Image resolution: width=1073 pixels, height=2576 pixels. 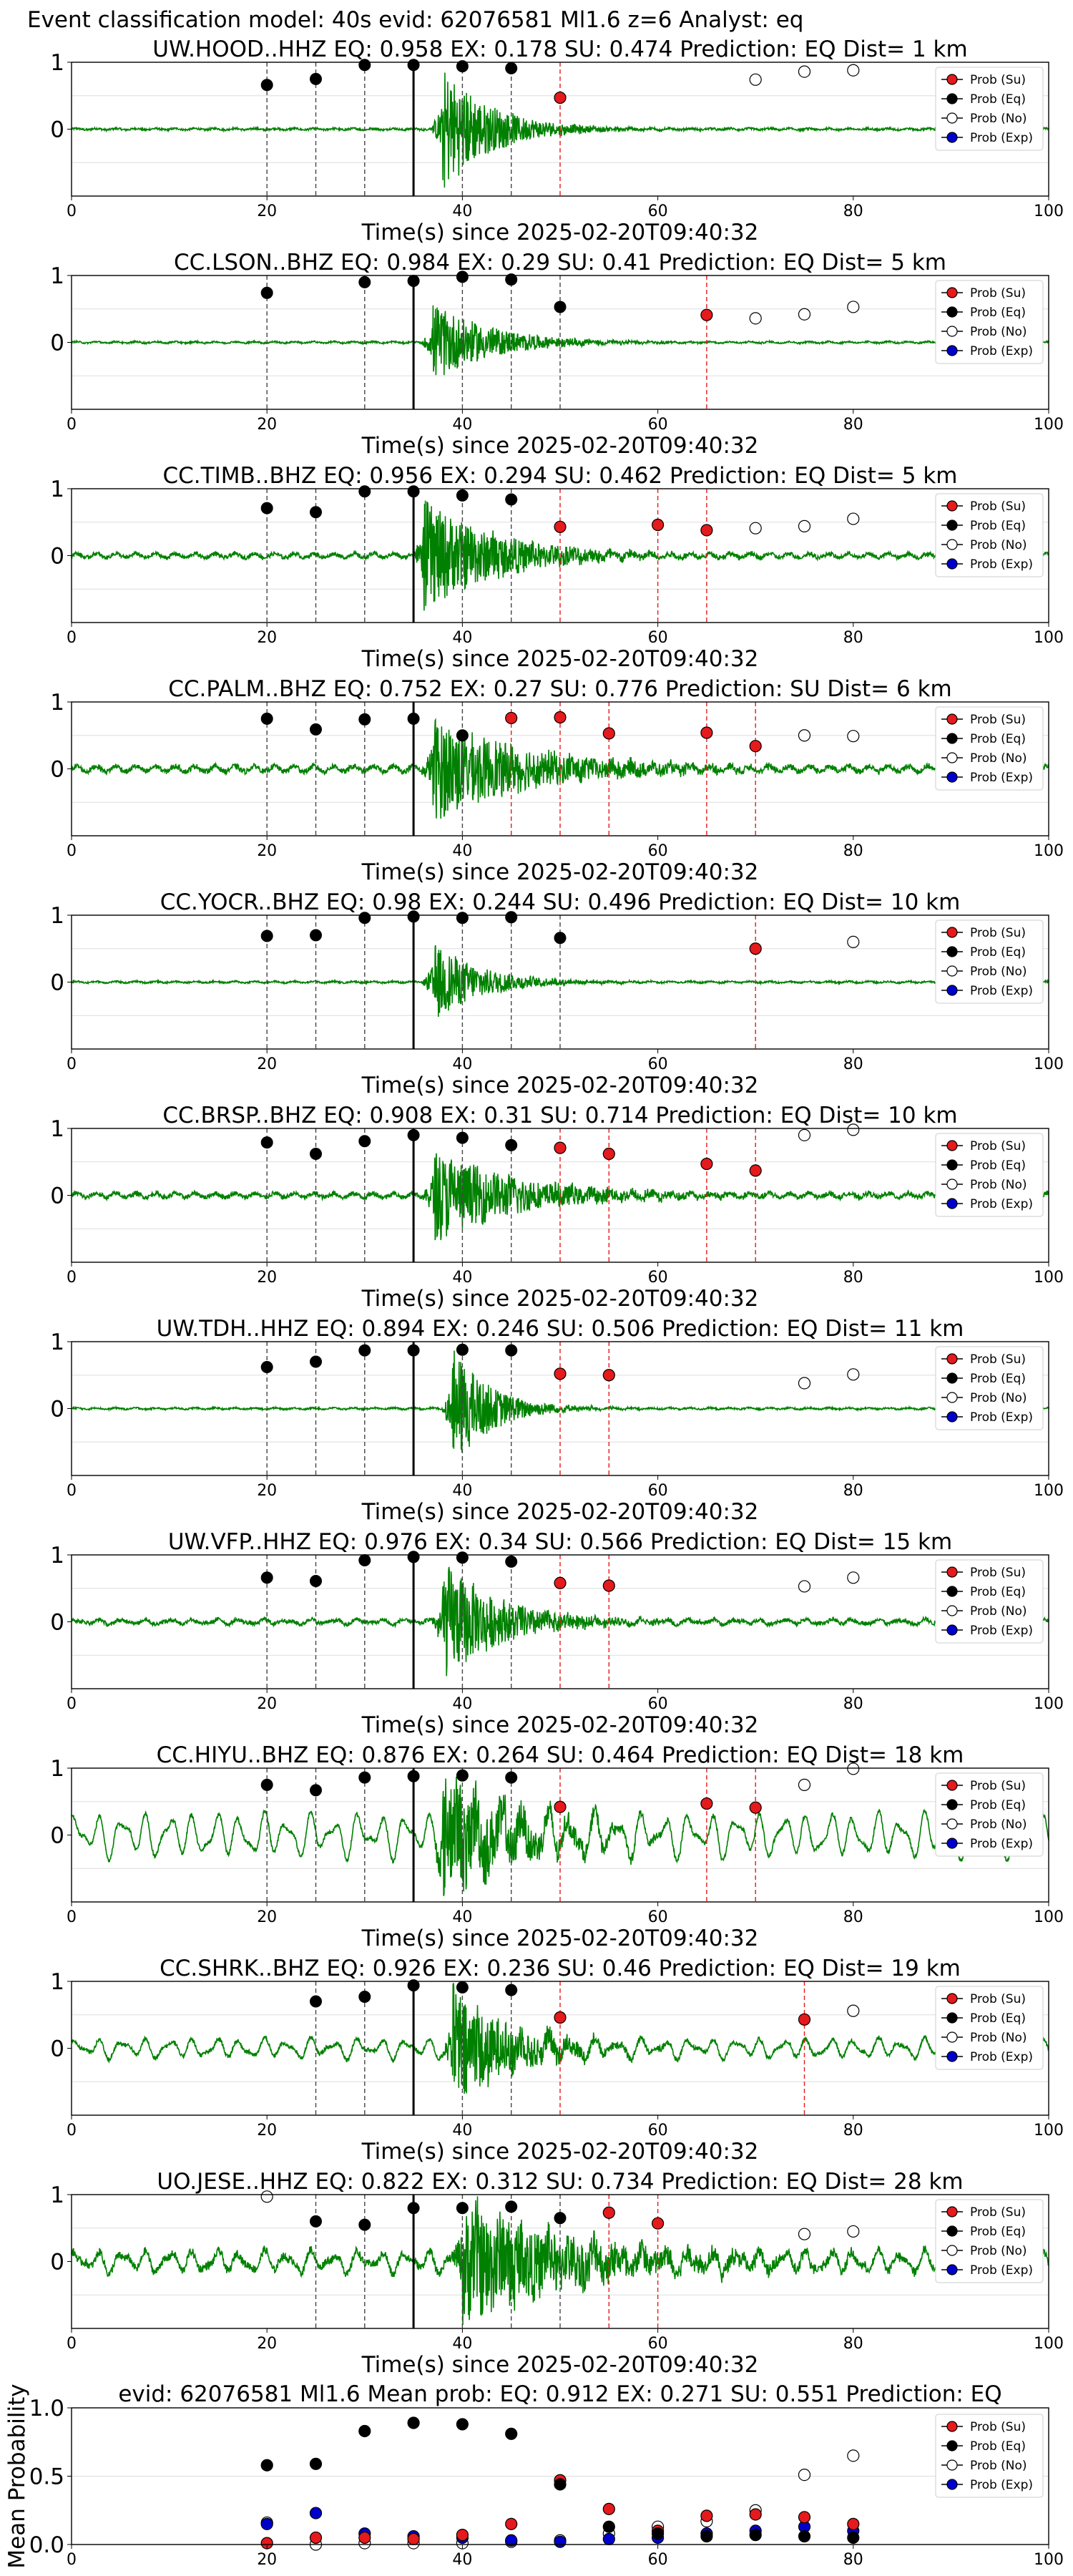 I want to click on panel-5-no-point, so click(x=853, y=942).